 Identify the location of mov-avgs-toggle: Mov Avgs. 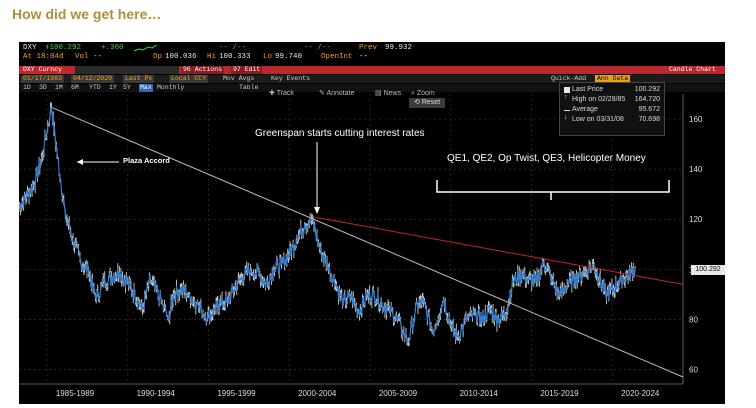
(239, 79).